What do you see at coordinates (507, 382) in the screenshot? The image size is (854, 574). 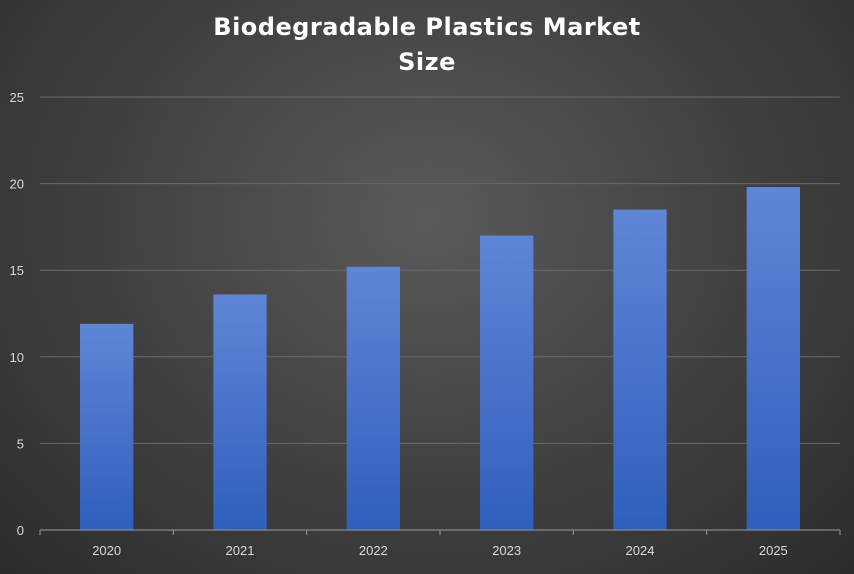 I see `bar-2023` at bounding box center [507, 382].